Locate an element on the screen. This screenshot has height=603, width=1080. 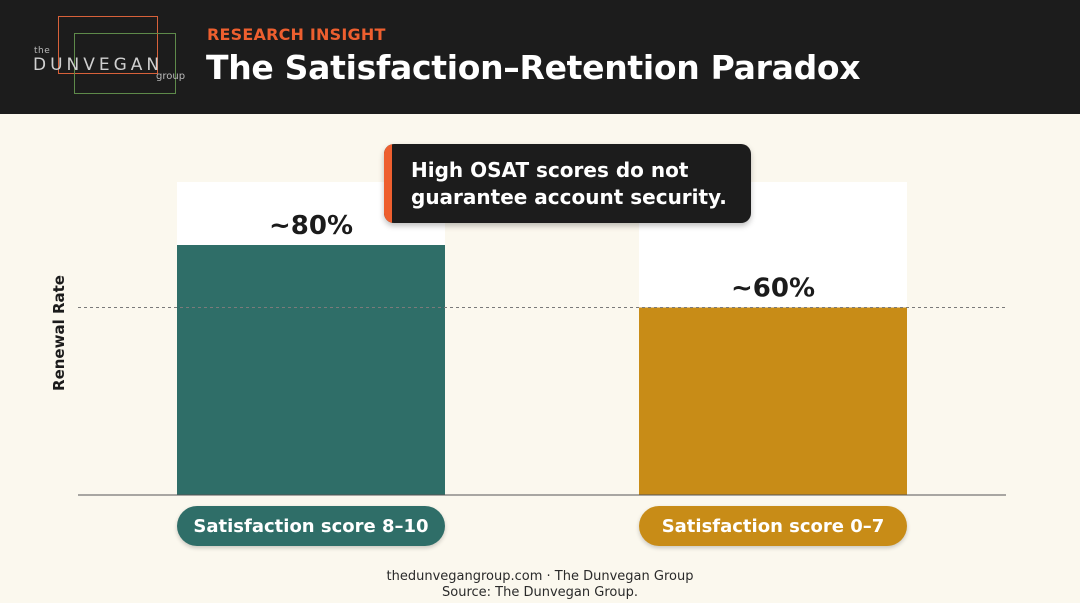
category-label-low: Satisfaction score 0–7 is located at coordinates (773, 526).